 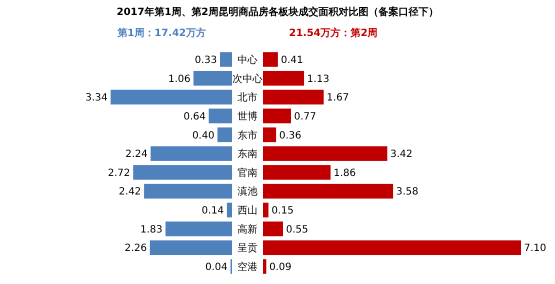 I want to click on data-label: 0.36, so click(x=290, y=136).